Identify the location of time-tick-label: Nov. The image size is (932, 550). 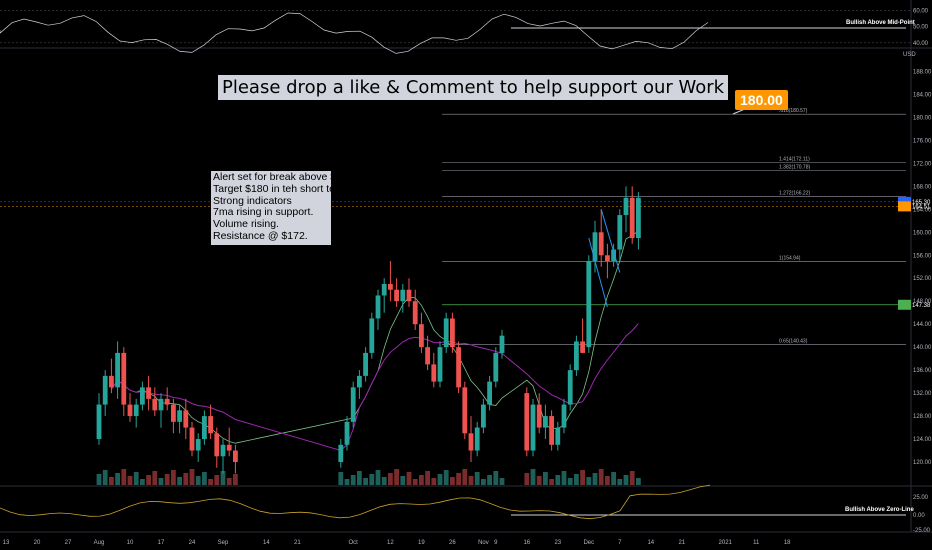
(483, 543).